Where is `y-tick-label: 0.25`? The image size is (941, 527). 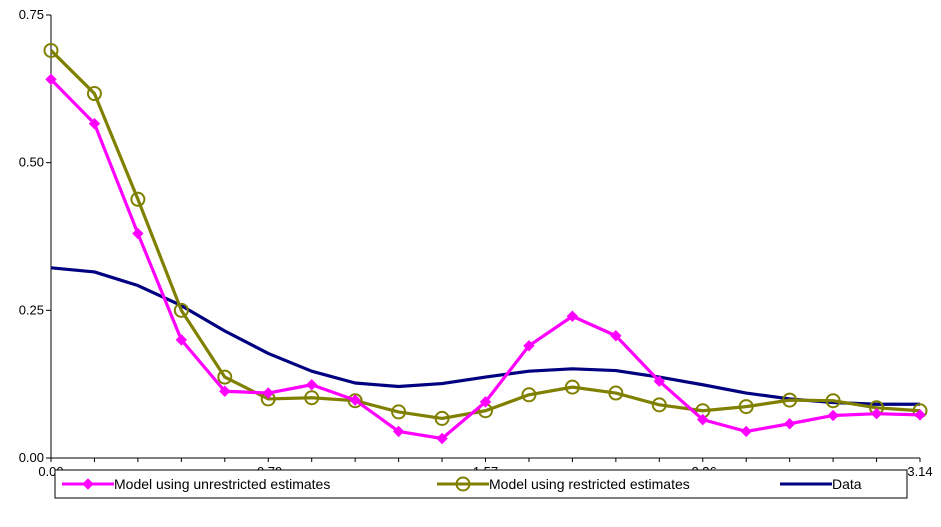
y-tick-label: 0.25 is located at coordinates (31, 309).